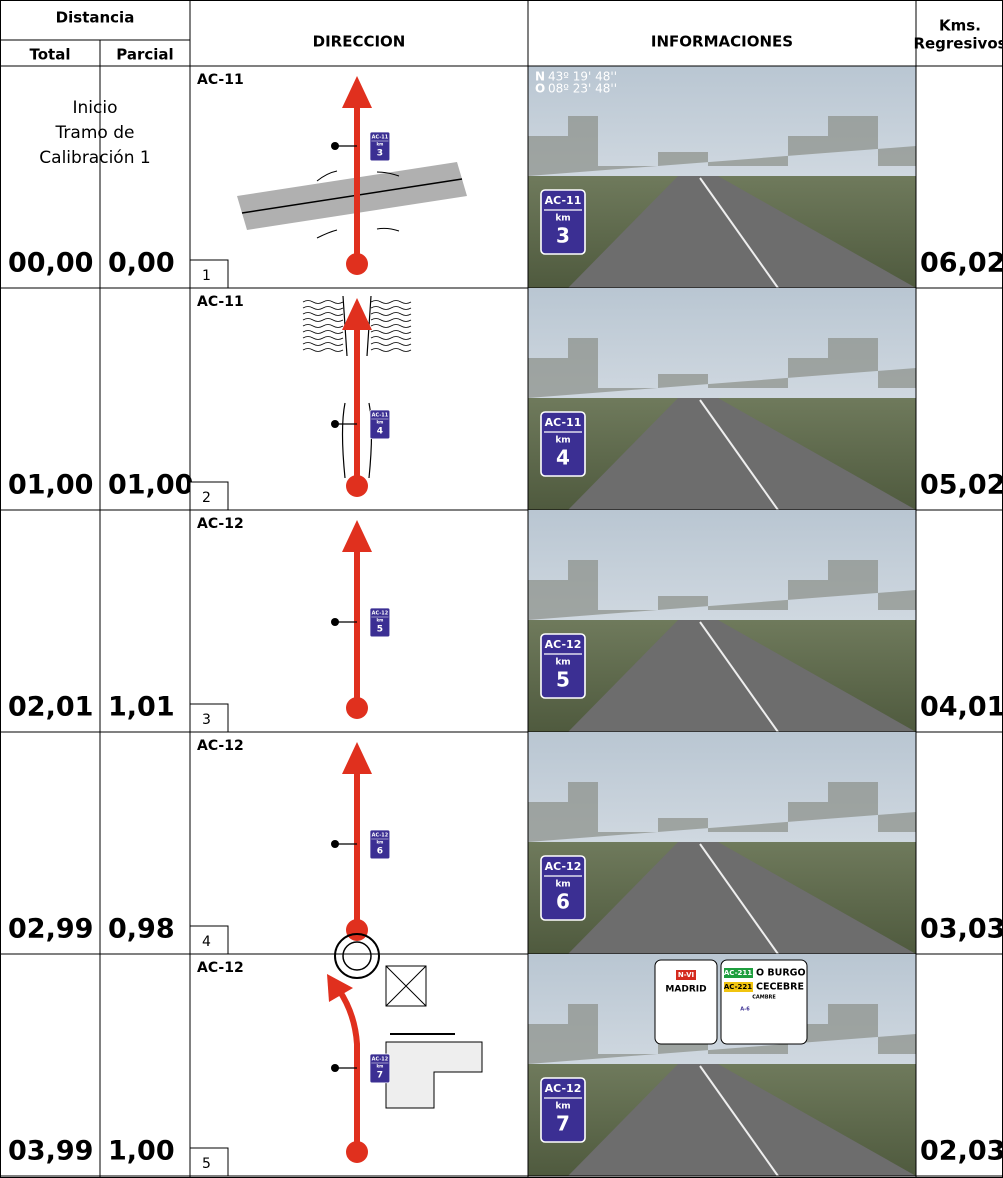 Image resolution: width=1003 pixels, height=1178 pixels. I want to click on partial-distance: 0,00, so click(141, 263).